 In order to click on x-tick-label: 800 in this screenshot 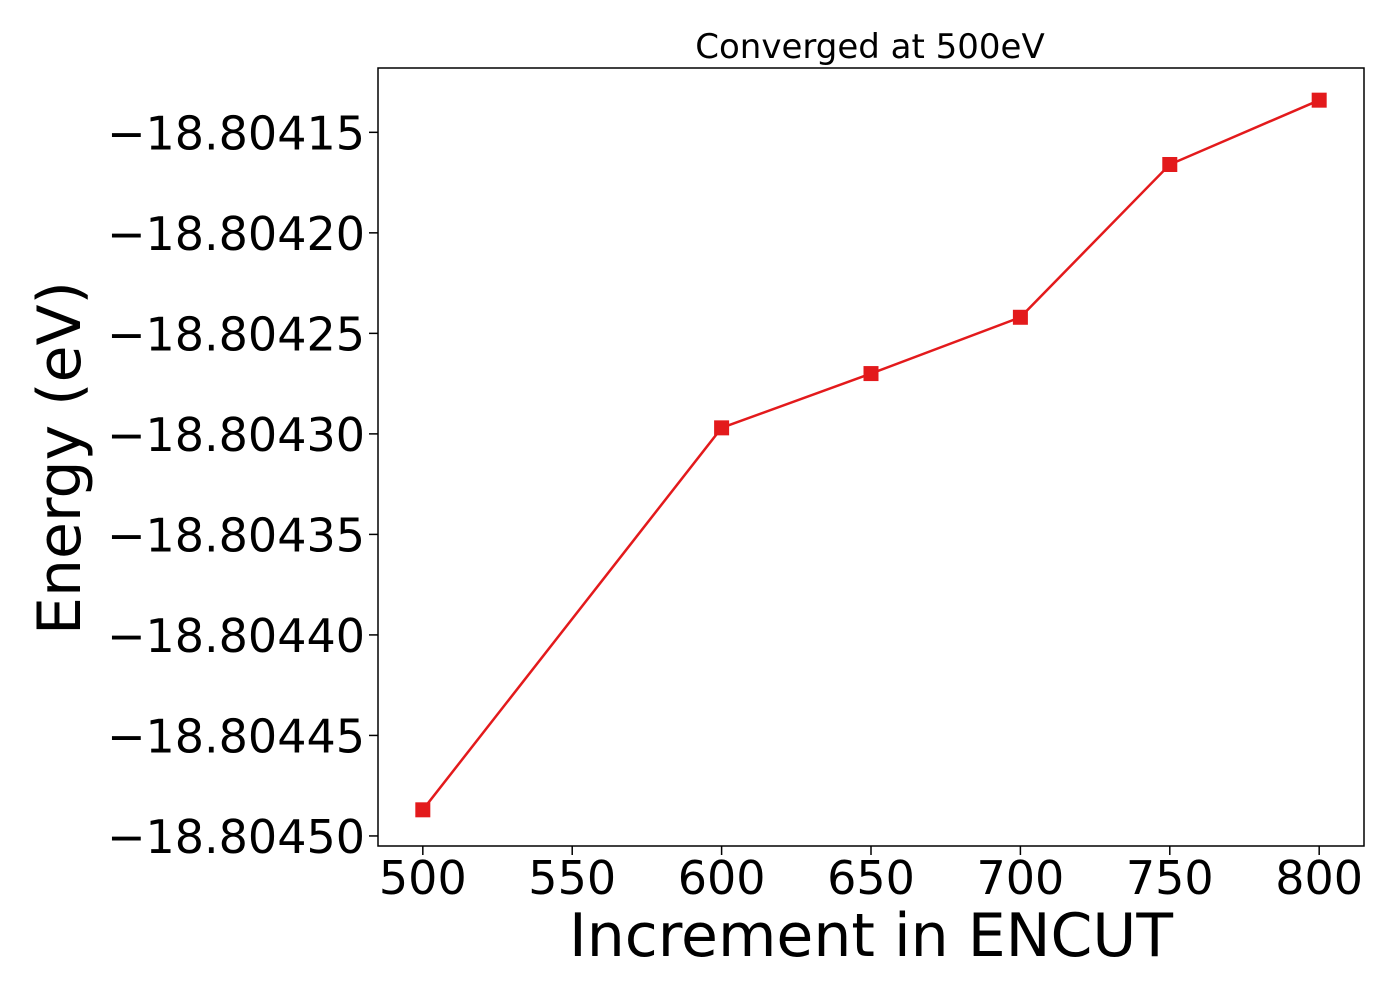, I will do `click(1319, 878)`.